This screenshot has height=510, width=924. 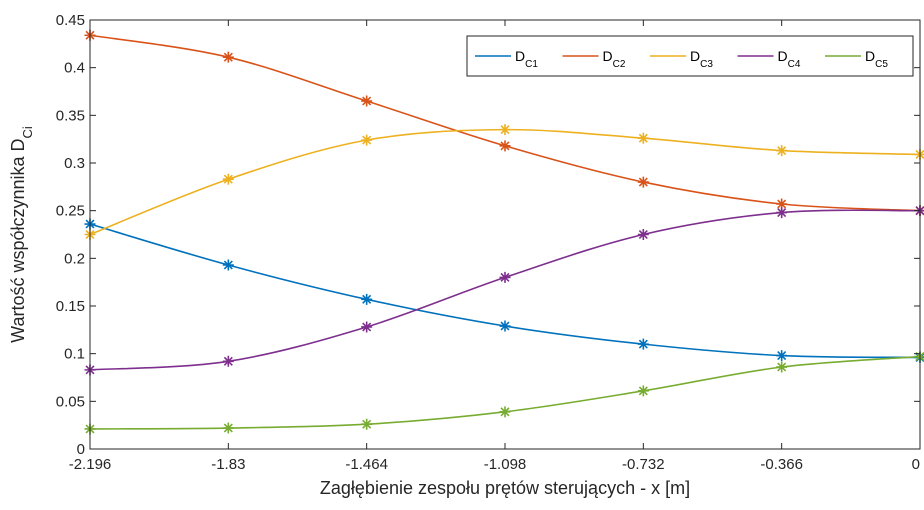 What do you see at coordinates (81, 449) in the screenshot?
I see `y-tick-label: 0` at bounding box center [81, 449].